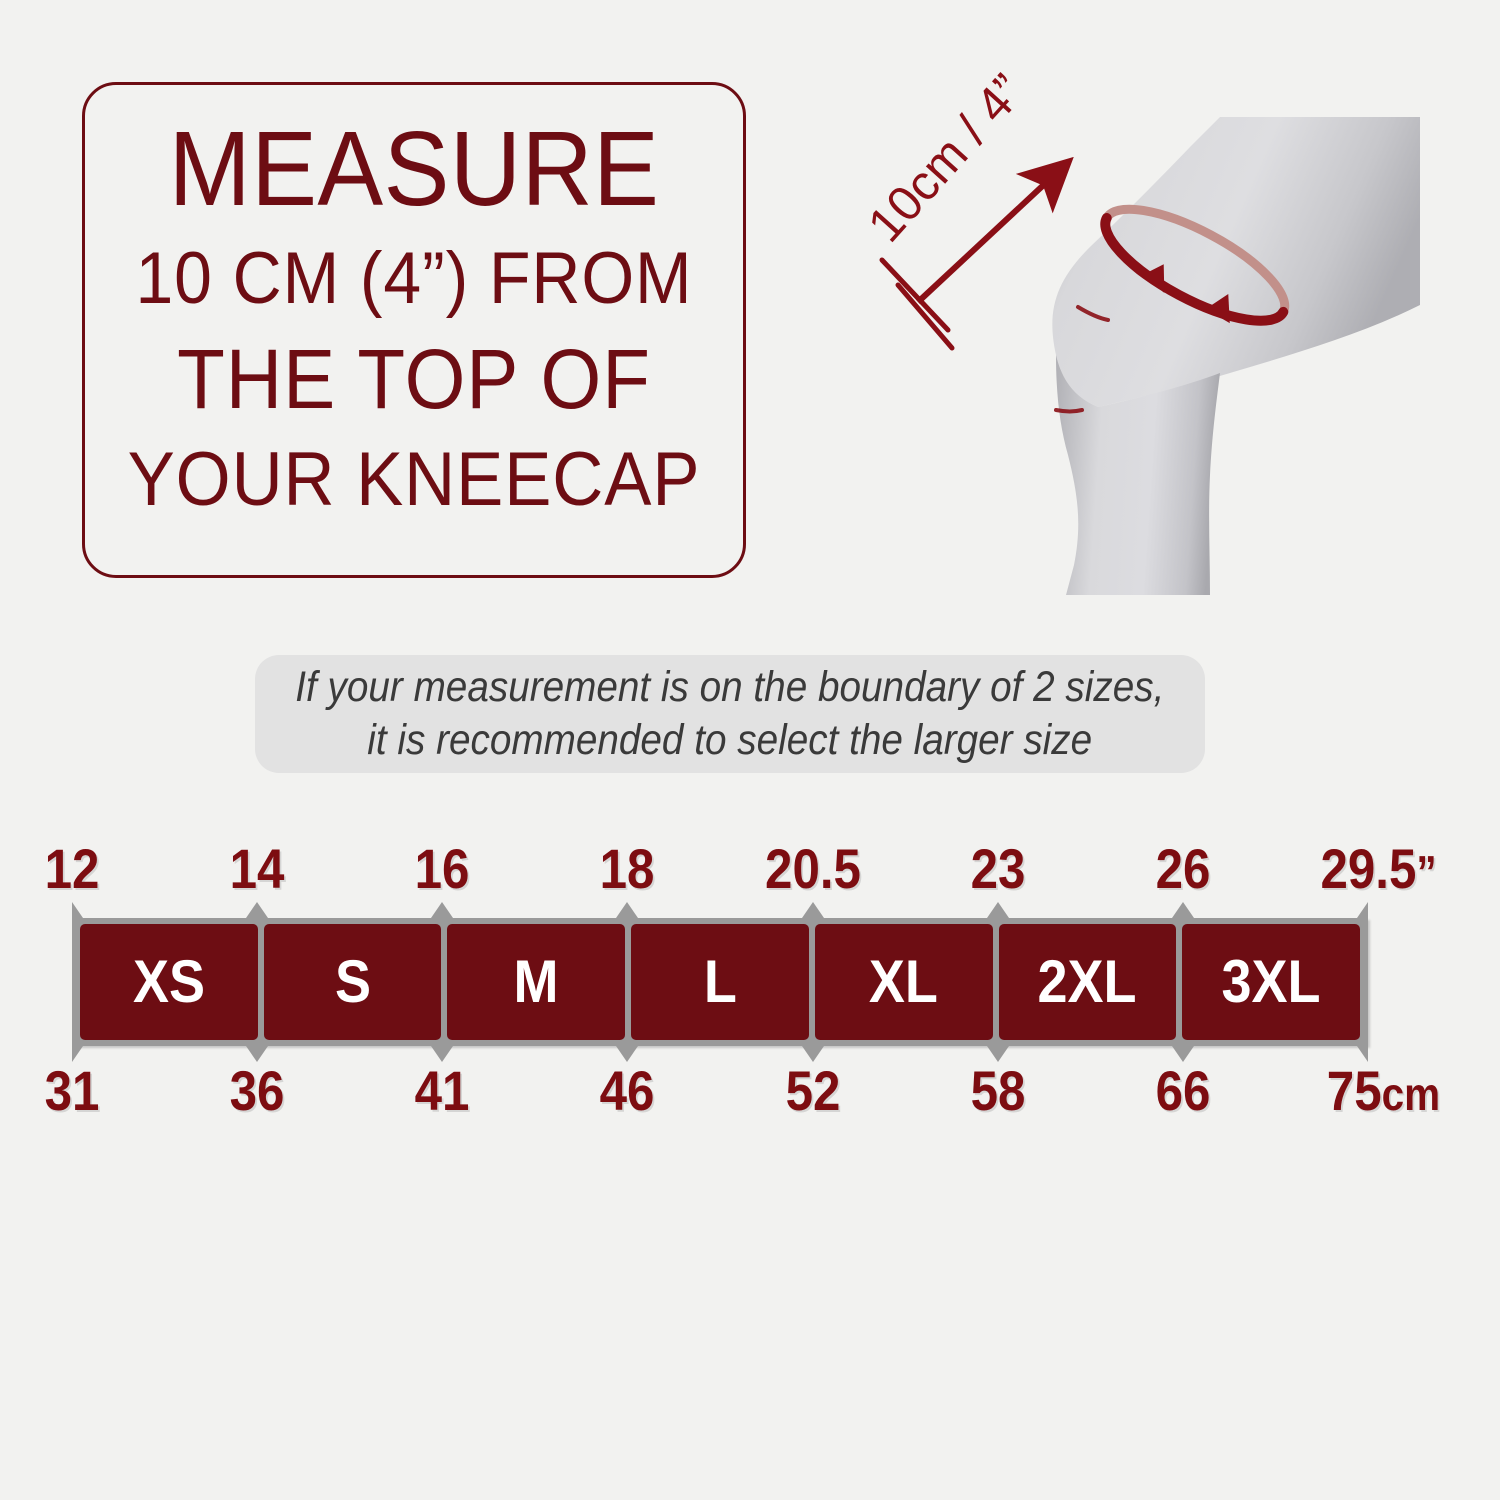 The width and height of the screenshot is (1500, 1500). I want to click on size-bar: XS S M L XL 2XL 3XL, so click(720, 982).